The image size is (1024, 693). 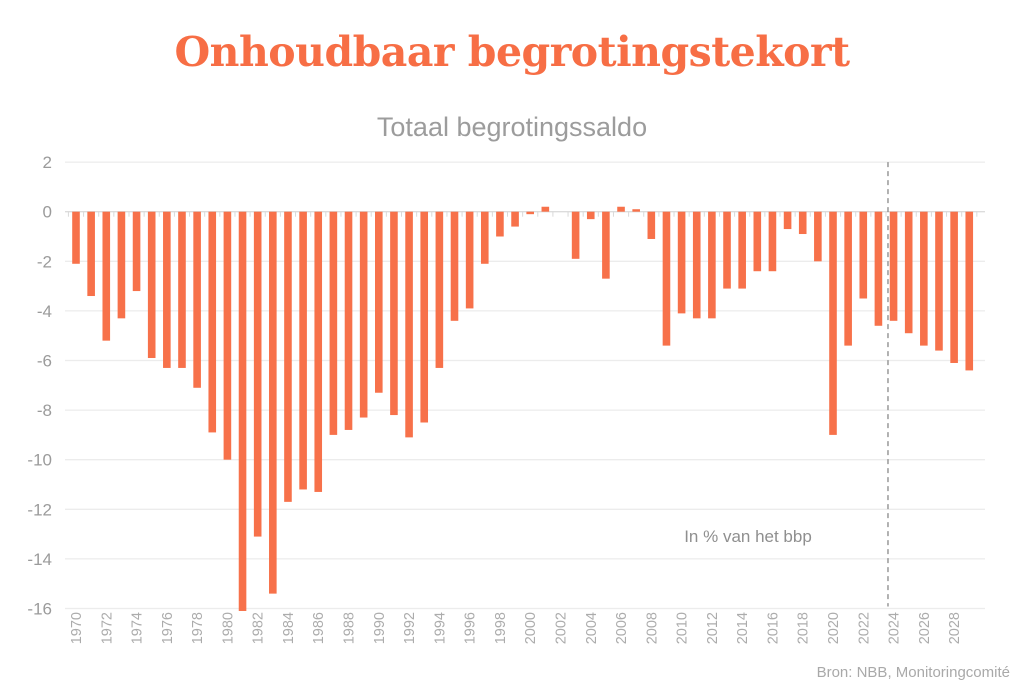 I want to click on x-axis-label-1988: 1988, so click(x=350, y=628).